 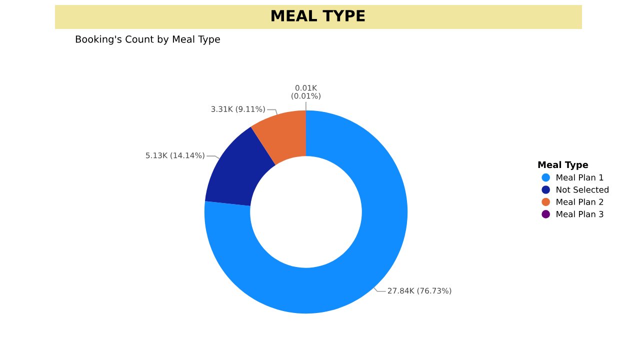 I want to click on legend-label: Not Selected, so click(x=582, y=189).